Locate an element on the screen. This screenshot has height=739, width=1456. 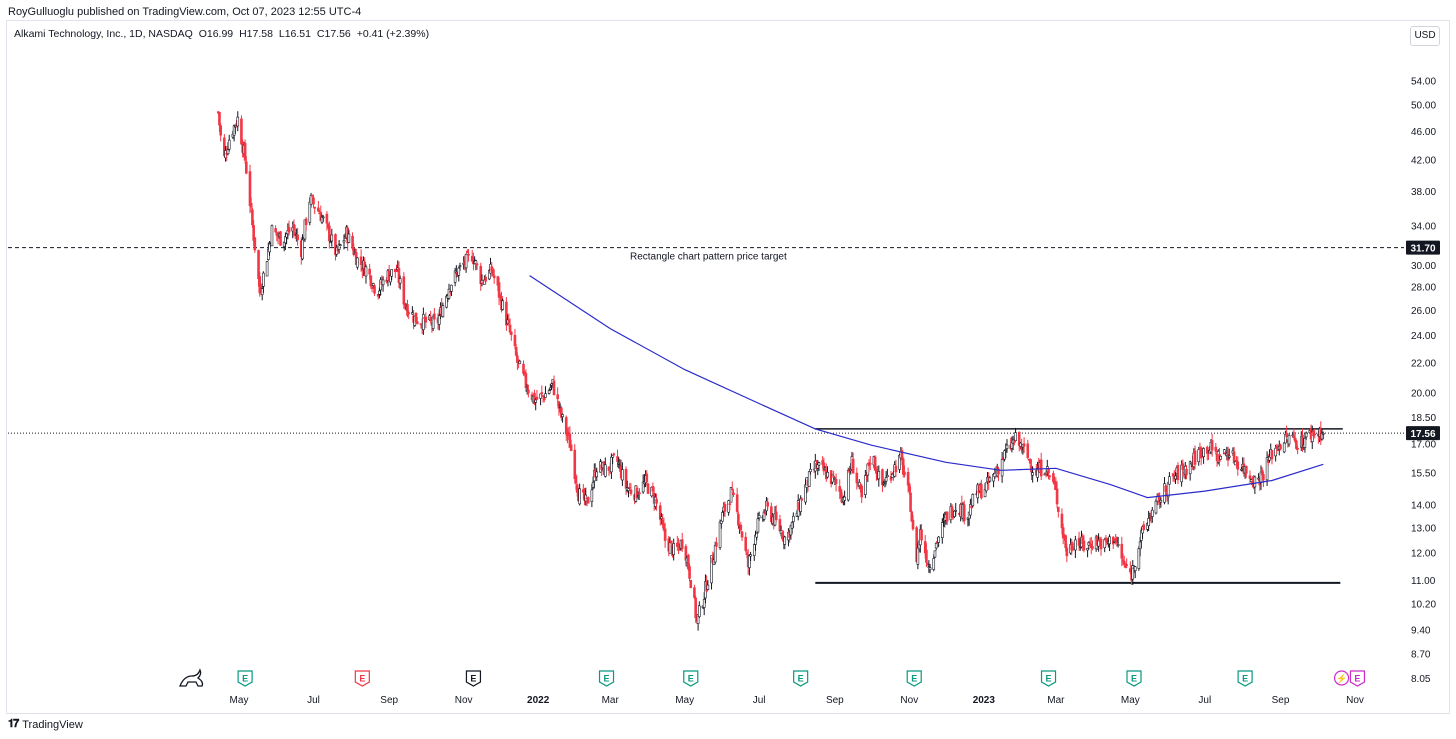
x-tick-label: Nov is located at coordinates (909, 700).